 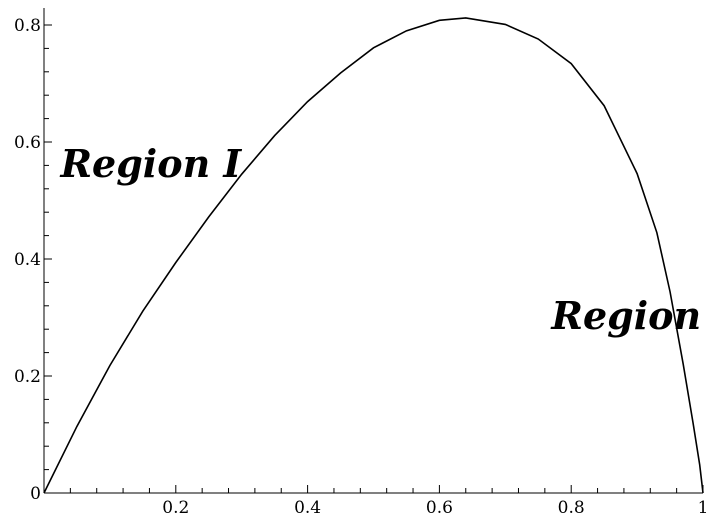 I want to click on x-tick-label: 0.8, so click(x=571, y=507).